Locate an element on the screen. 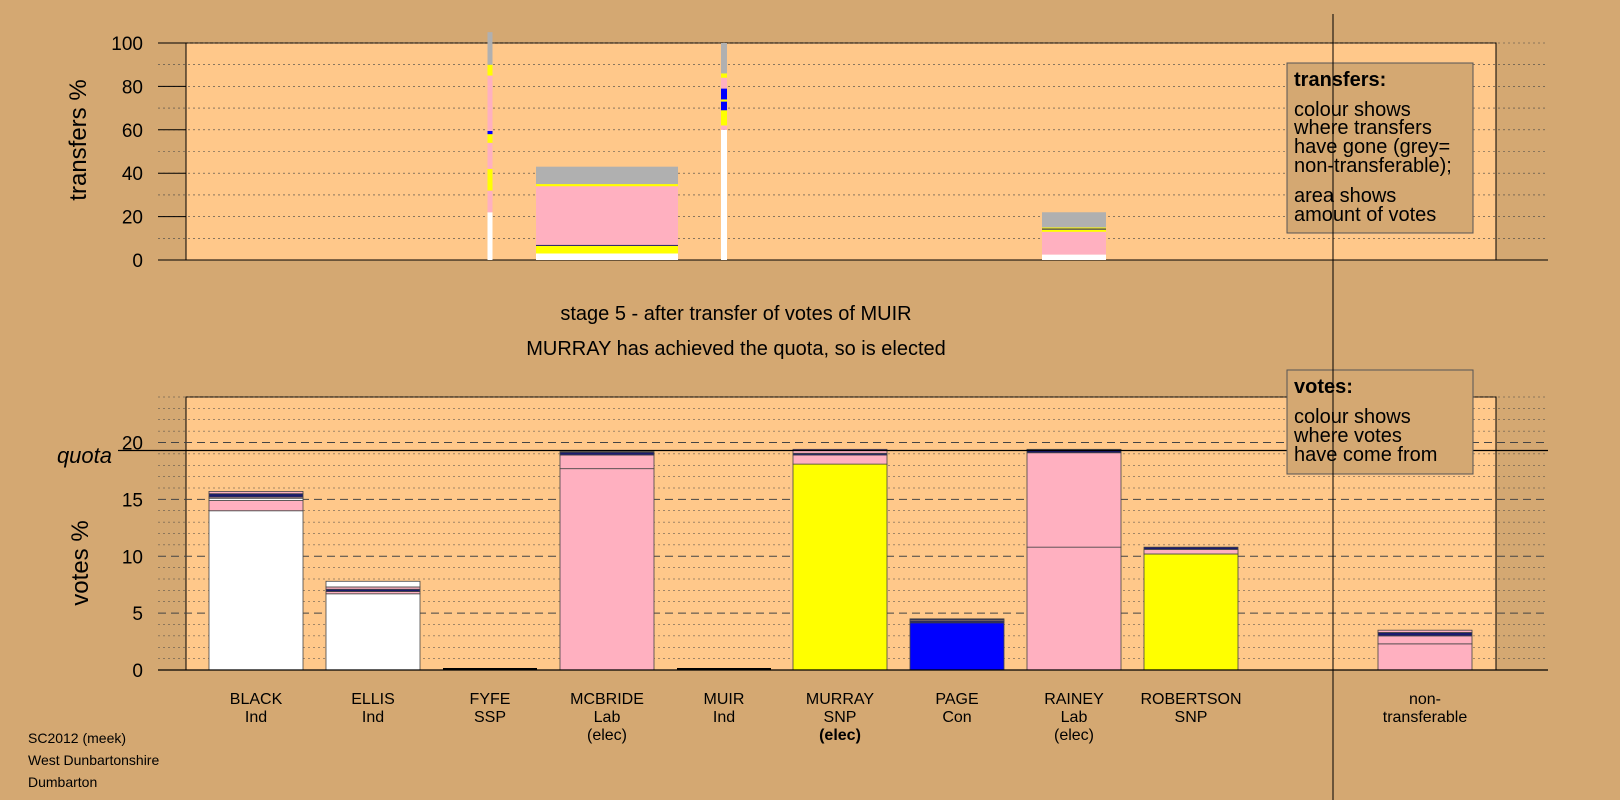  candidate-name: MUIR is located at coordinates (724, 699).